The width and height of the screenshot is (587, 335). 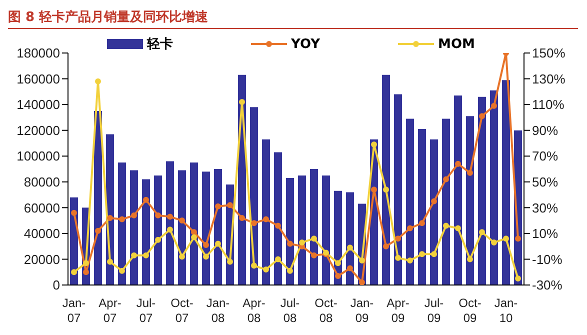 What do you see at coordinates (549, 78) in the screenshot?
I see `y2-tick-label: 130%` at bounding box center [549, 78].